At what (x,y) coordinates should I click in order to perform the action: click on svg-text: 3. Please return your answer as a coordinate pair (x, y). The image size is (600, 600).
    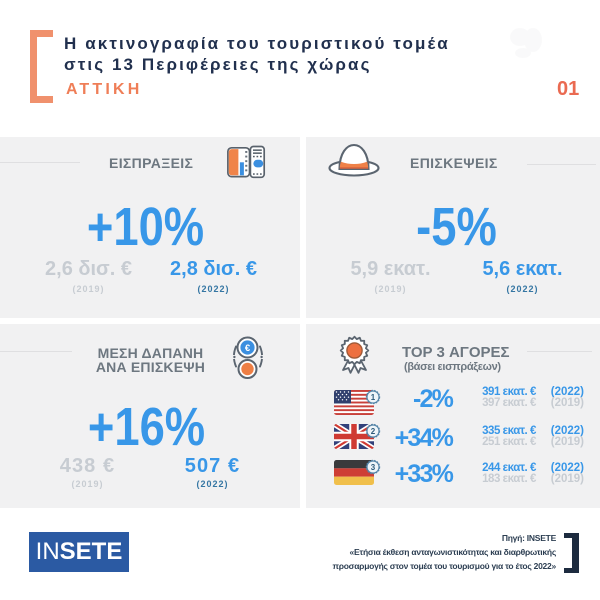
    Looking at the image, I should click on (373, 467).